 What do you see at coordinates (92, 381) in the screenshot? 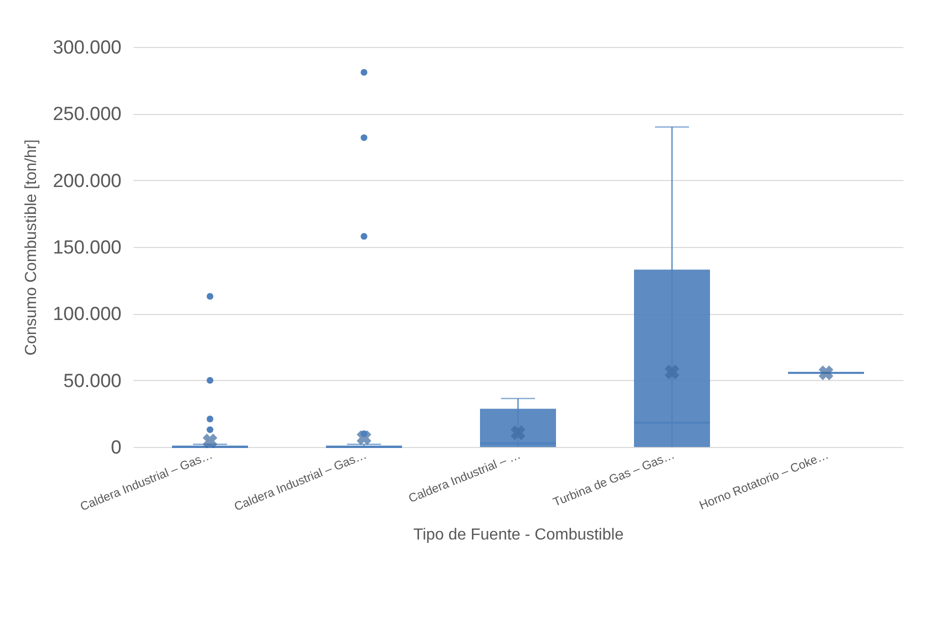
I see `y-tick-label: 50.000` at bounding box center [92, 381].